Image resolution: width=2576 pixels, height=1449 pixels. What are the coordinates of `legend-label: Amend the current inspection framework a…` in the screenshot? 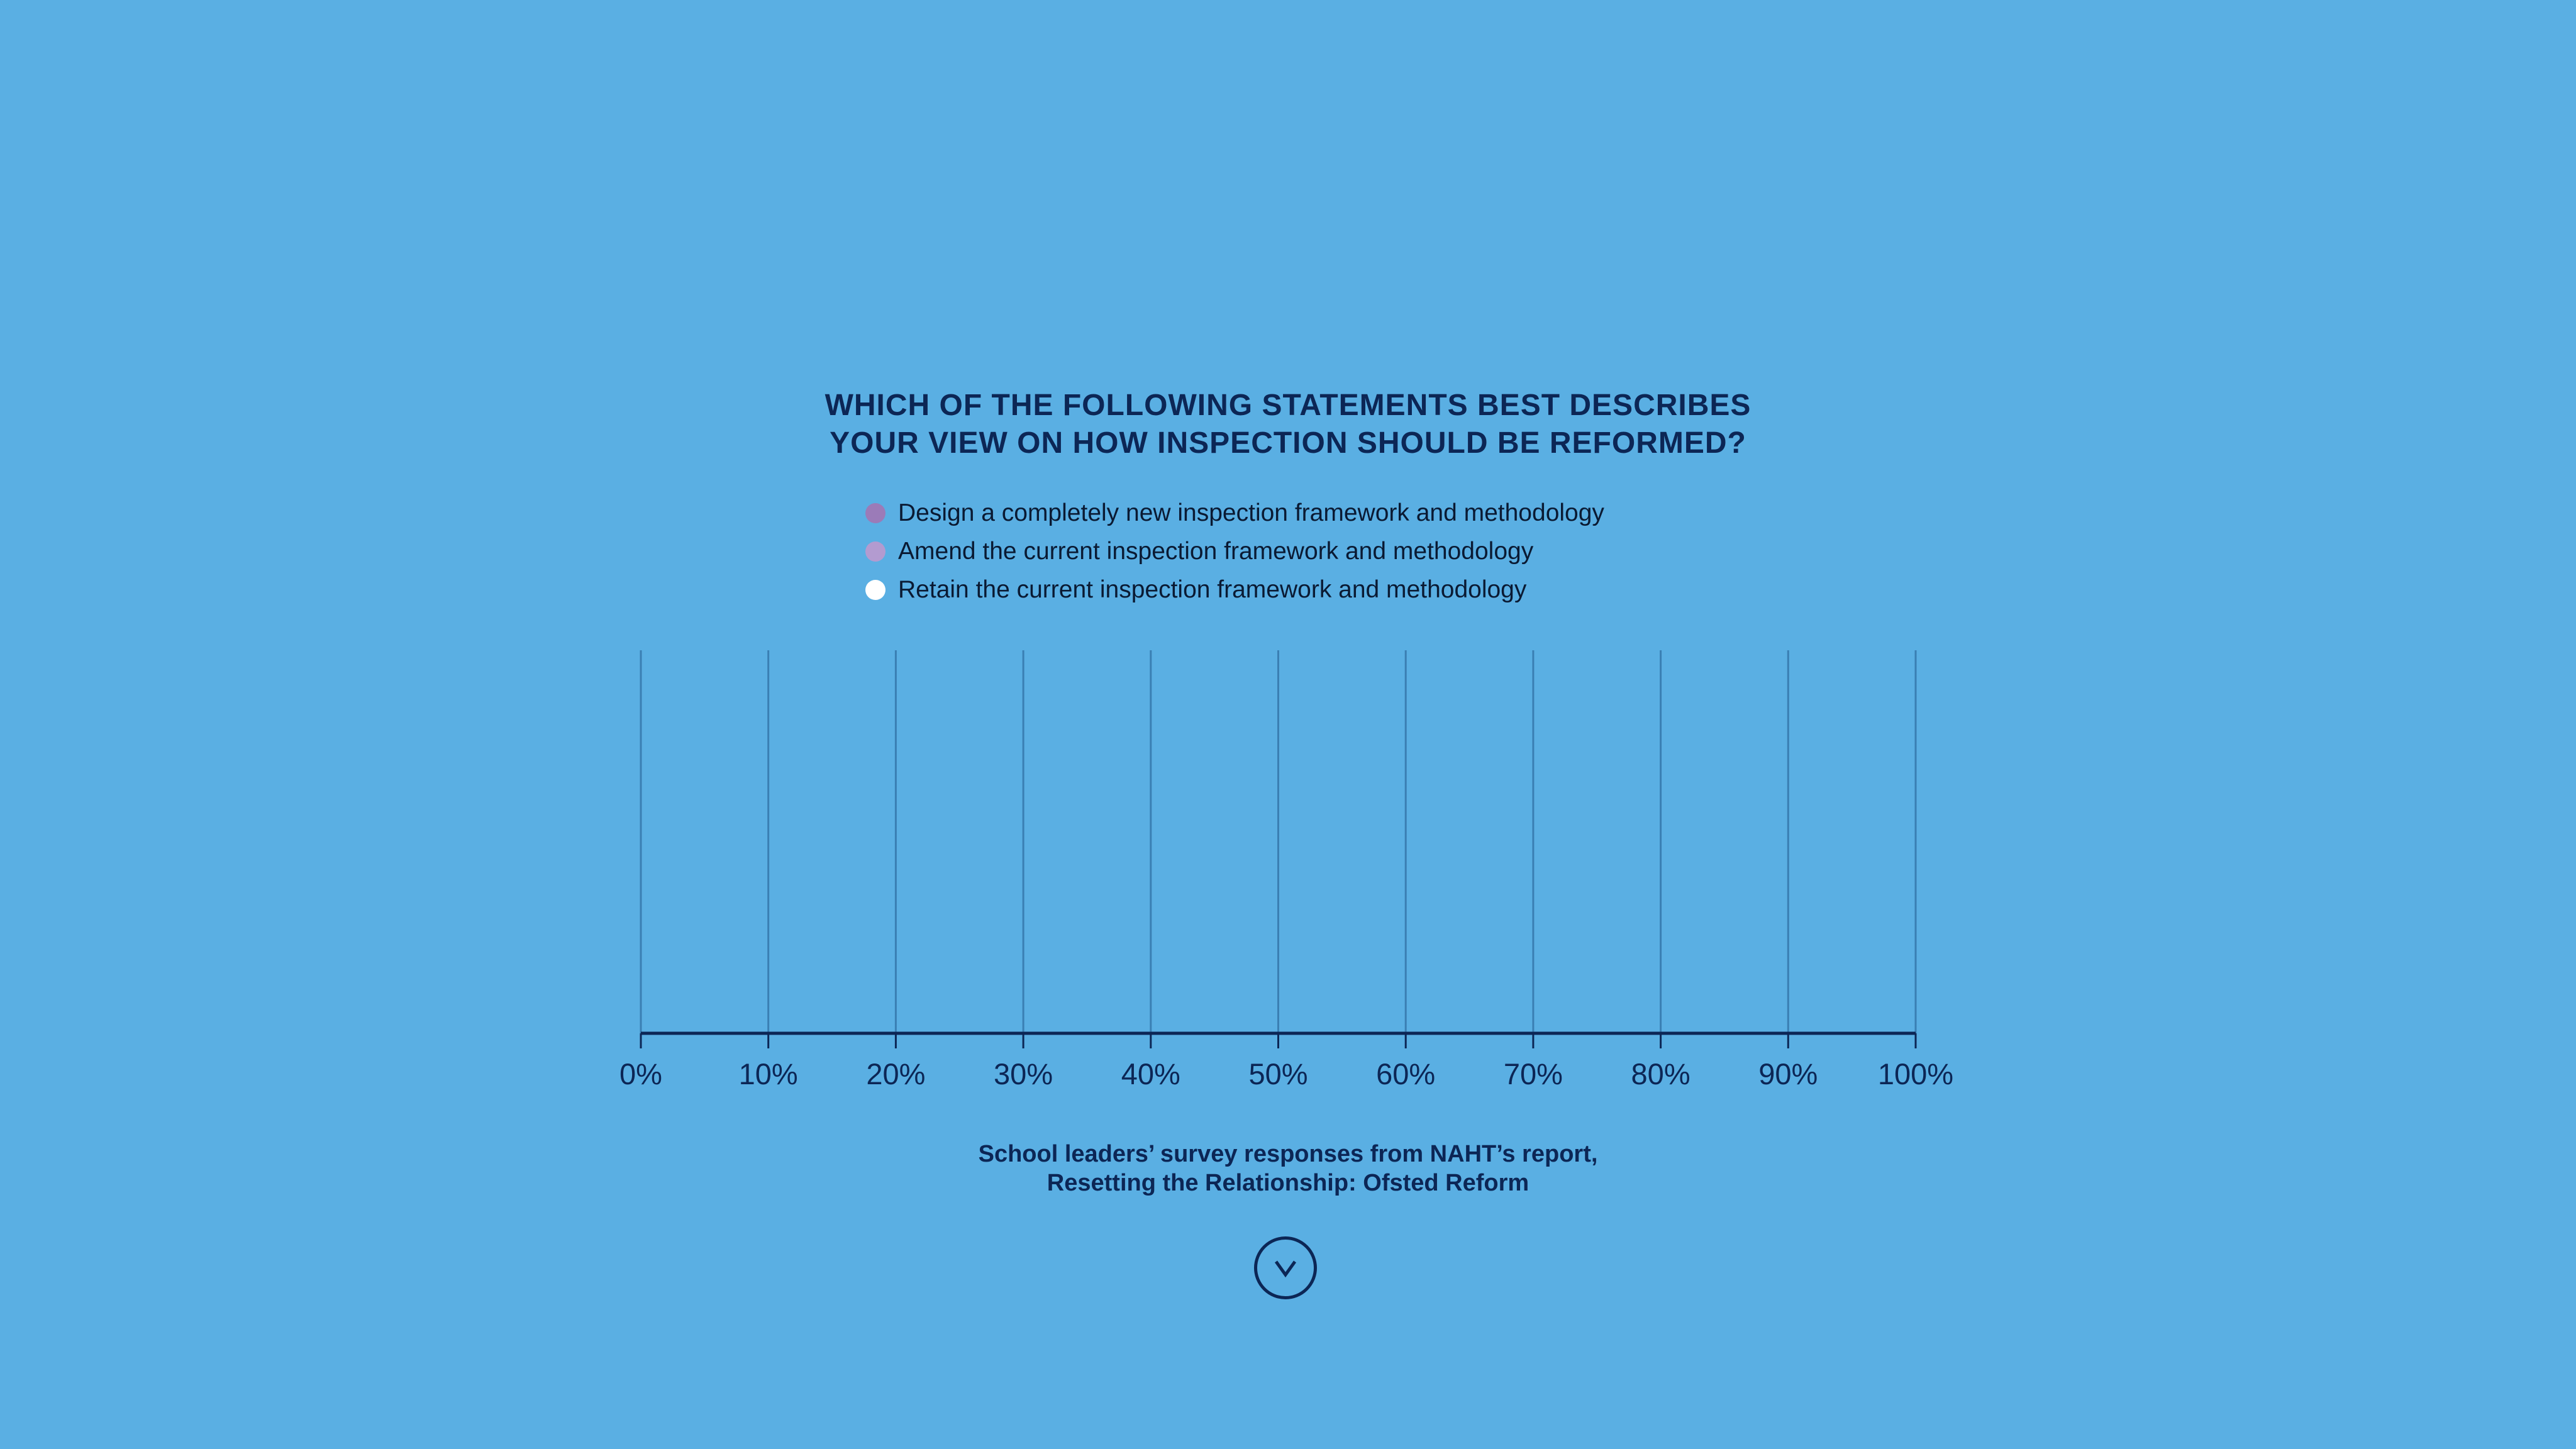 It's located at (1216, 551).